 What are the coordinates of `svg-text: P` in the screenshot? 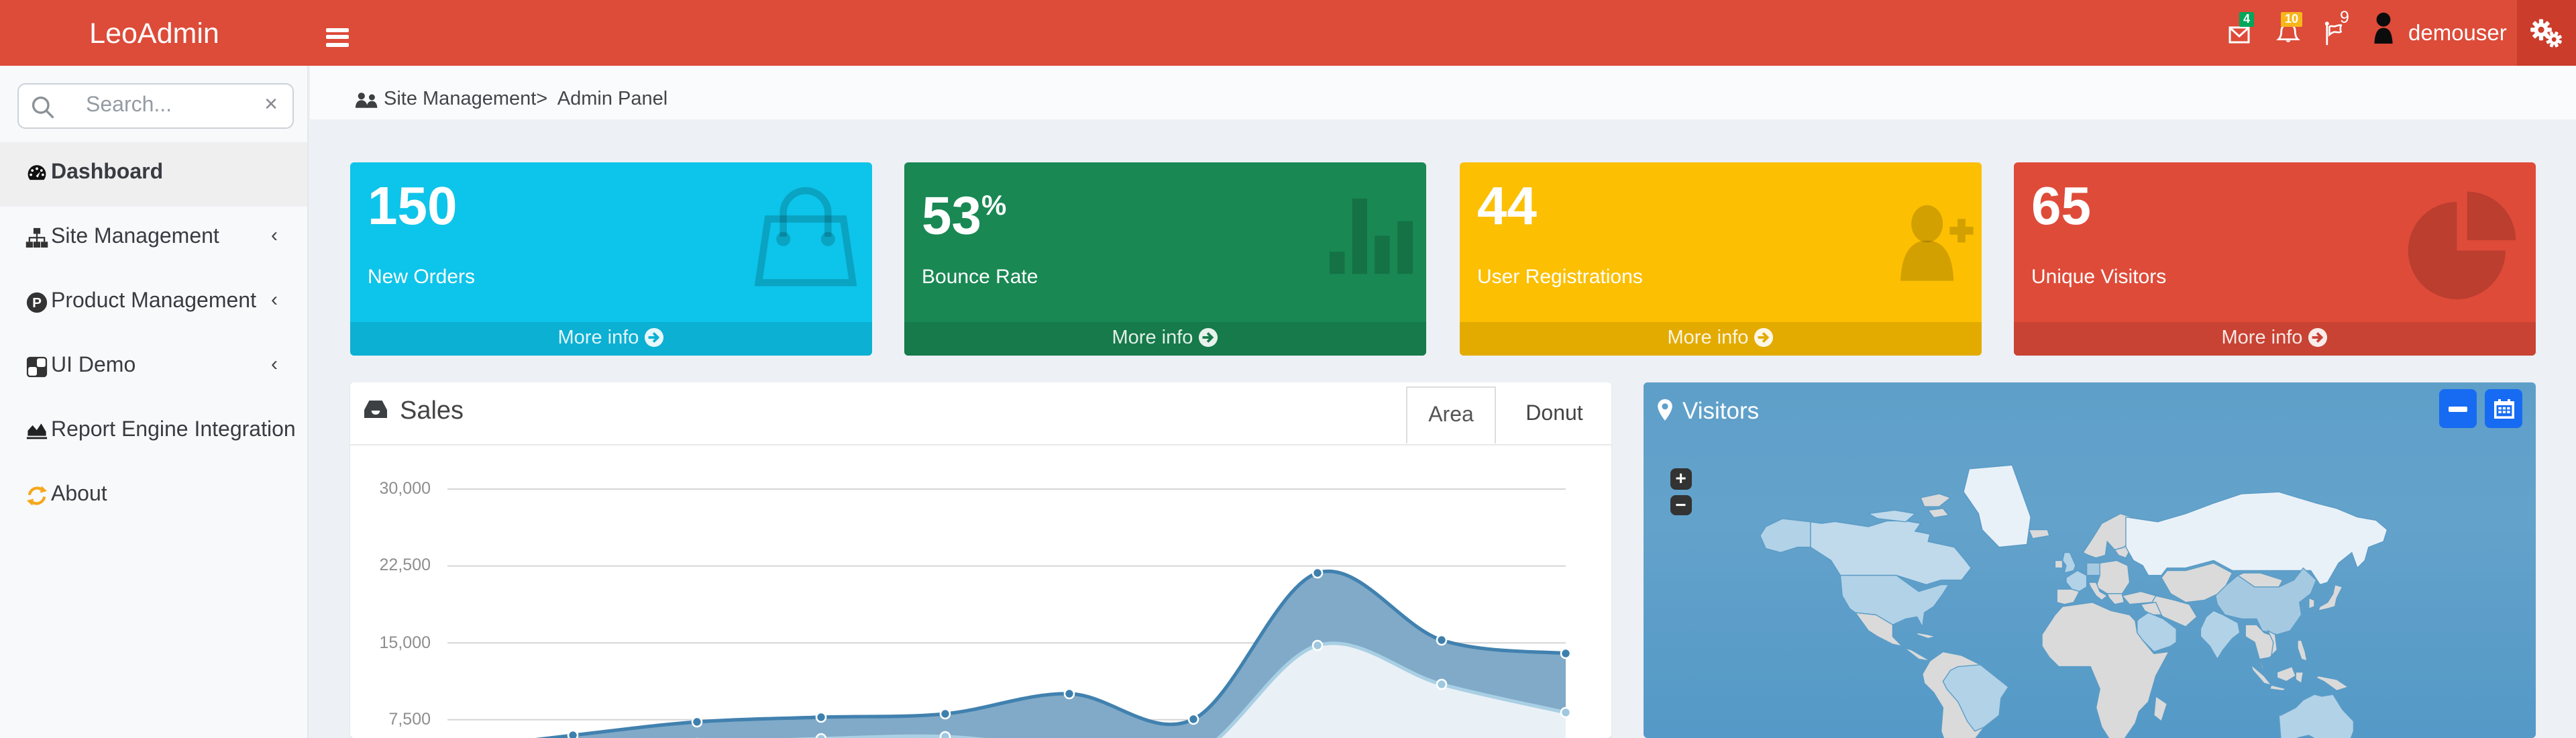 It's located at (37, 303).